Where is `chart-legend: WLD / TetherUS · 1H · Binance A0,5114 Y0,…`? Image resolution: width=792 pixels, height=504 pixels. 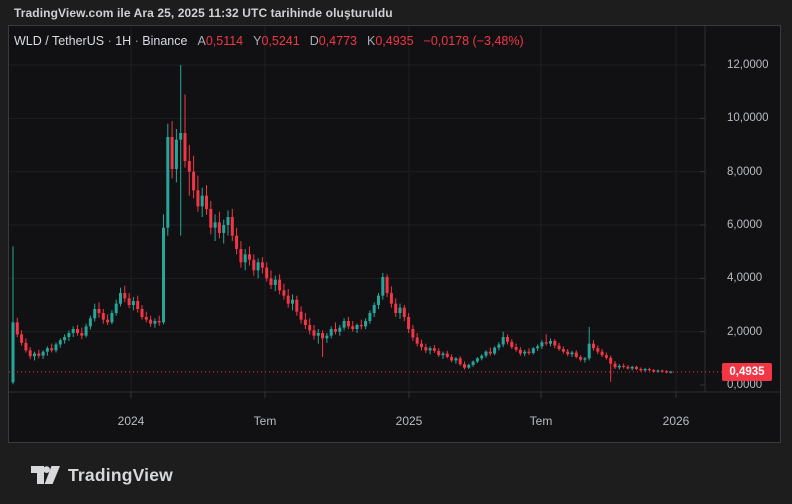
chart-legend: WLD / TetherUS · 1H · Binance A0,5114 Y0,… is located at coordinates (269, 40).